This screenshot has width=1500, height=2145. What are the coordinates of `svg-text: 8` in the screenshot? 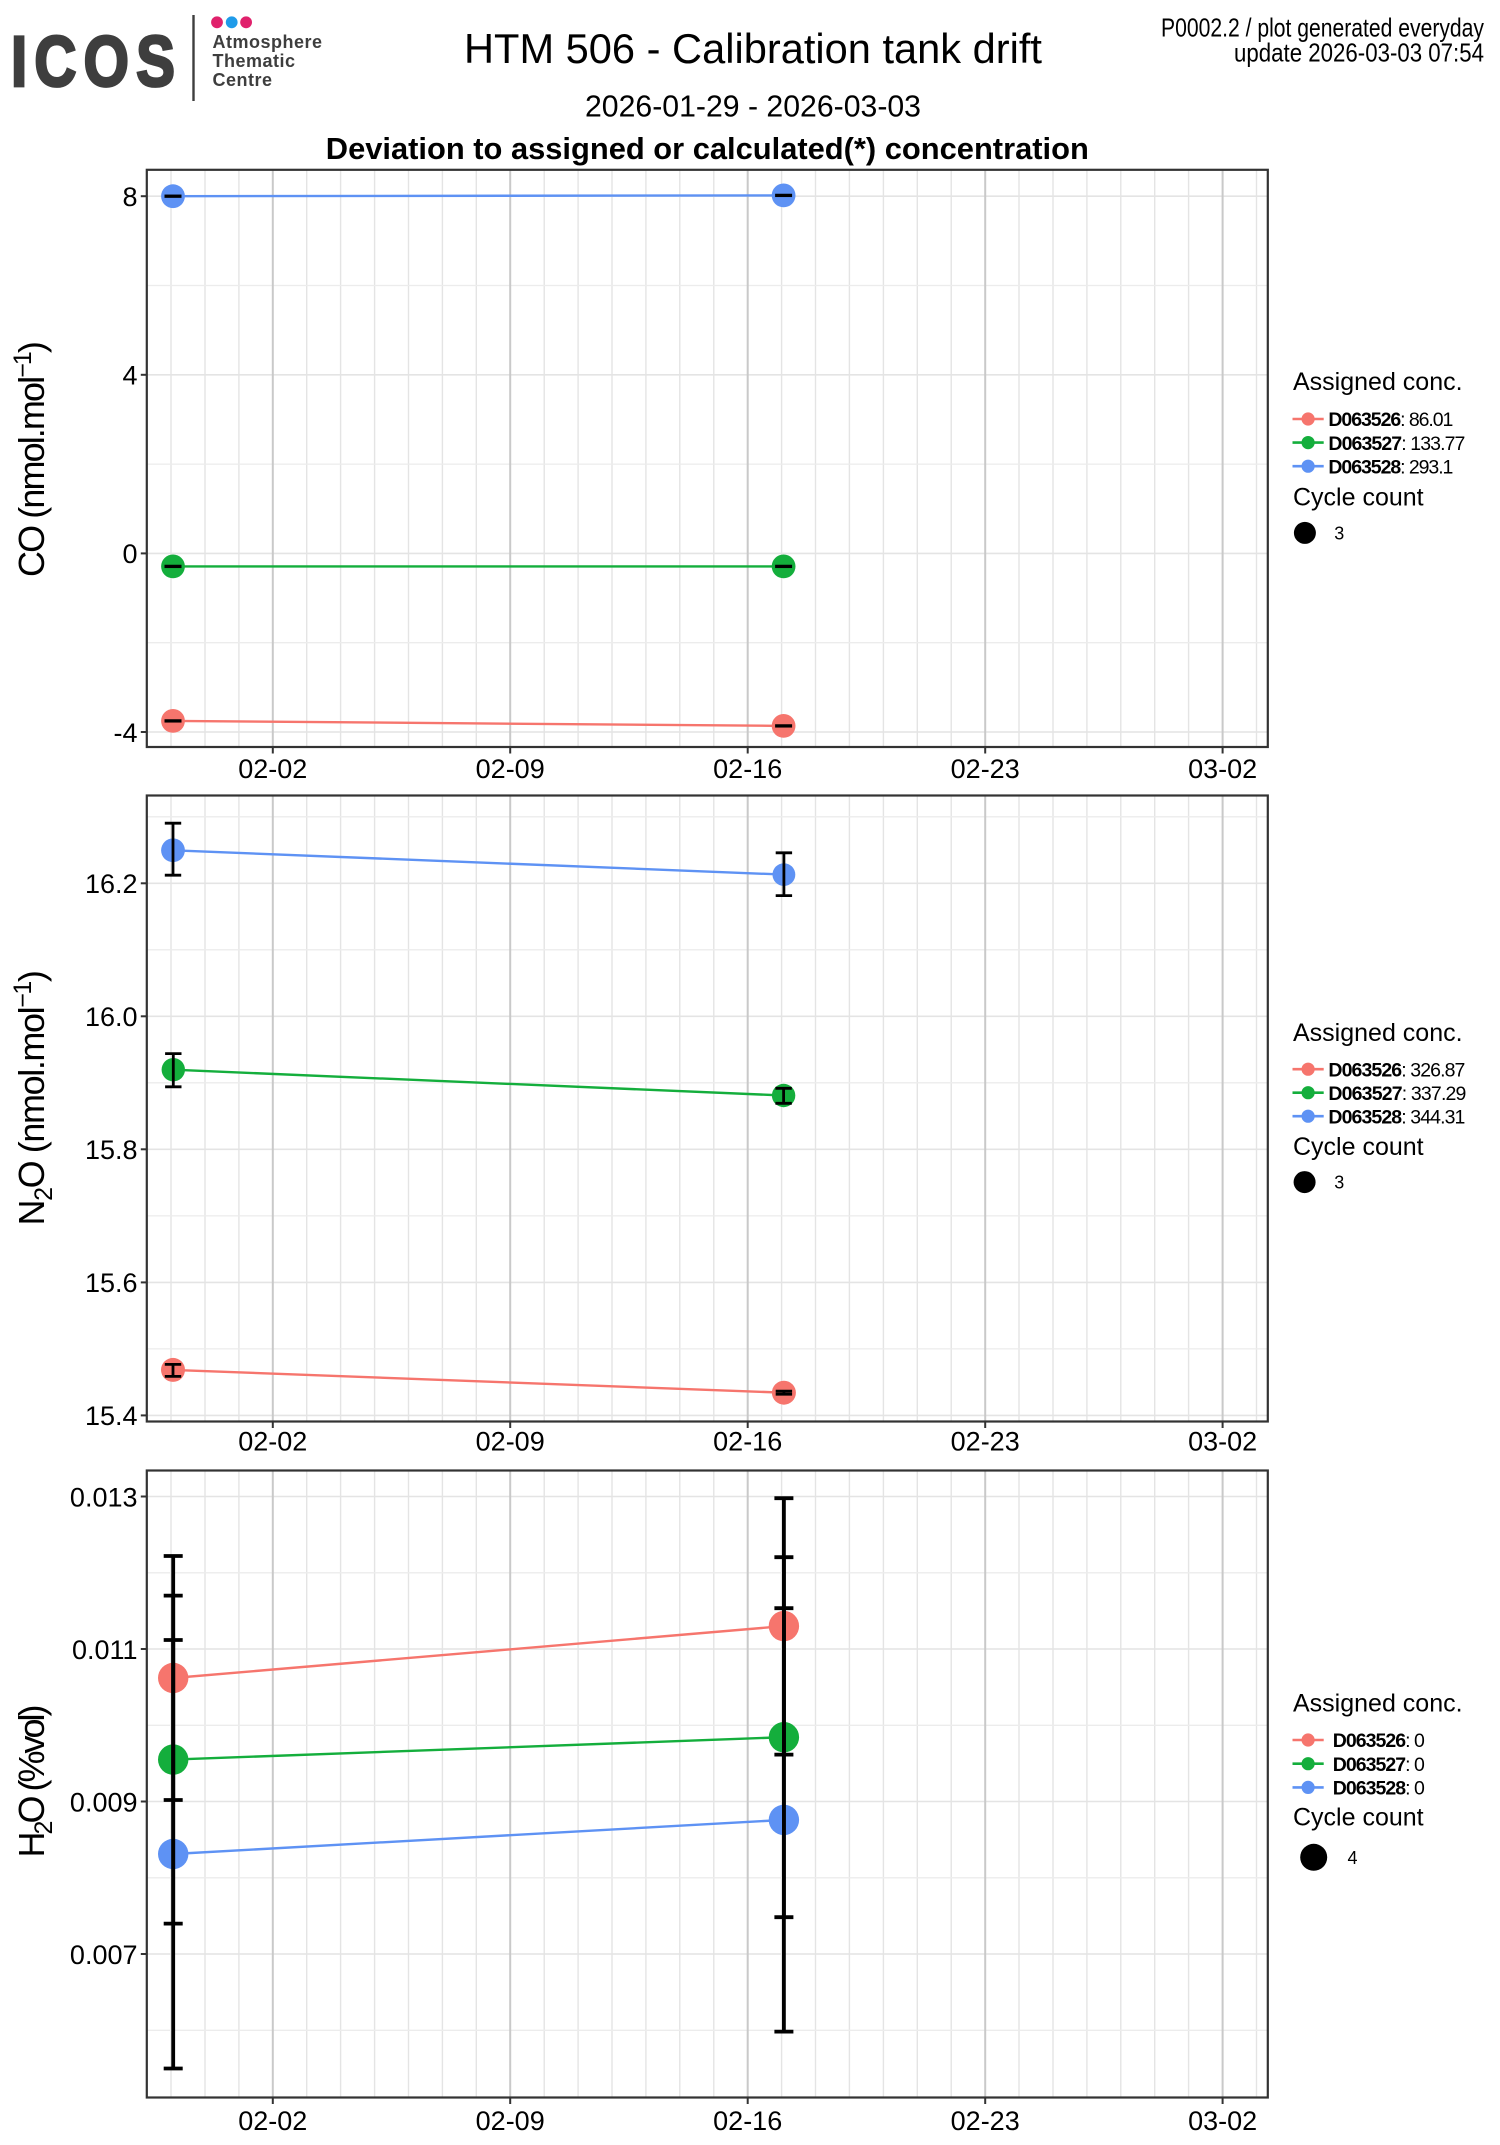 It's located at (129, 197).